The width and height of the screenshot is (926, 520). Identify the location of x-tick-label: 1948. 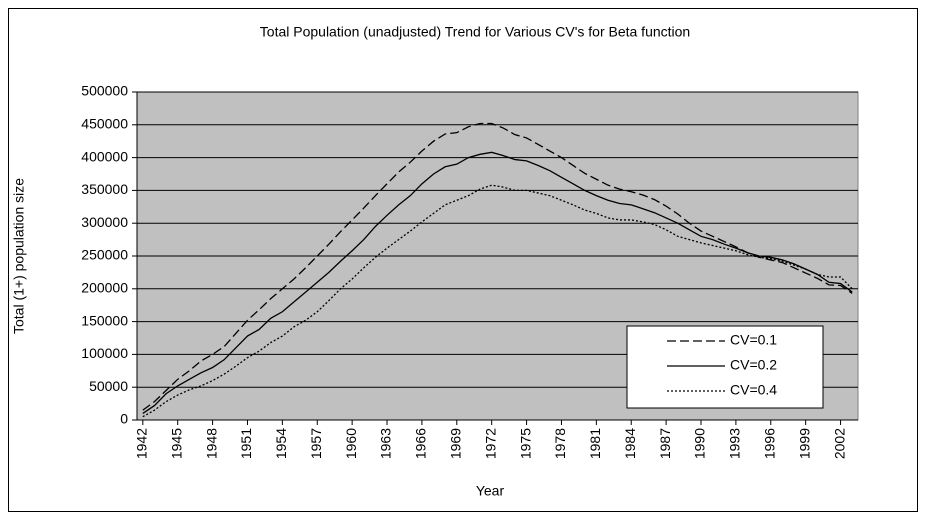
(211, 443).